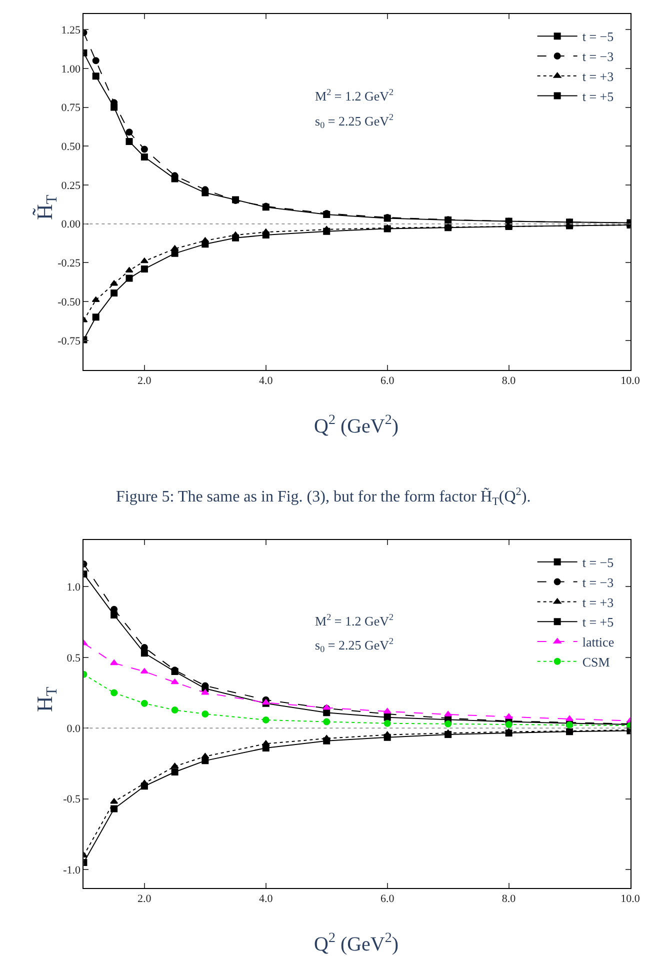 The width and height of the screenshot is (657, 967). Describe the element at coordinates (72, 870) in the screenshot. I see `y-tick-label: -1.0` at that location.